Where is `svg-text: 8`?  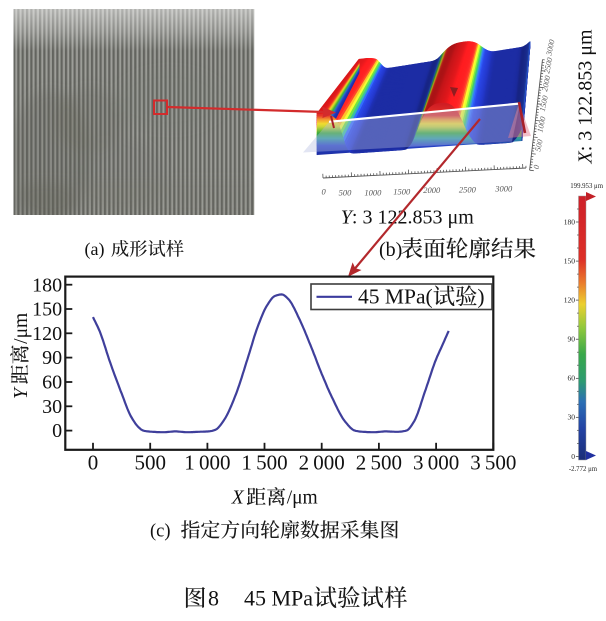
svg-text: 8 is located at coordinates (213, 598).